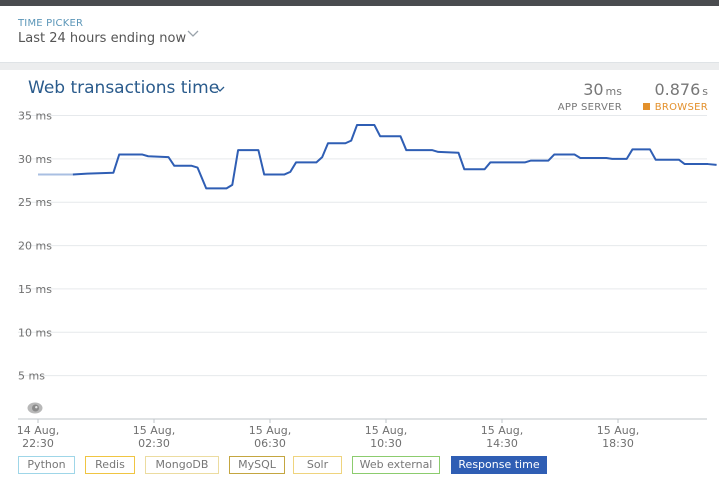 The image size is (719, 481). Describe the element at coordinates (35, 289) in the screenshot. I see `y-tick-label: 15 ms` at that location.